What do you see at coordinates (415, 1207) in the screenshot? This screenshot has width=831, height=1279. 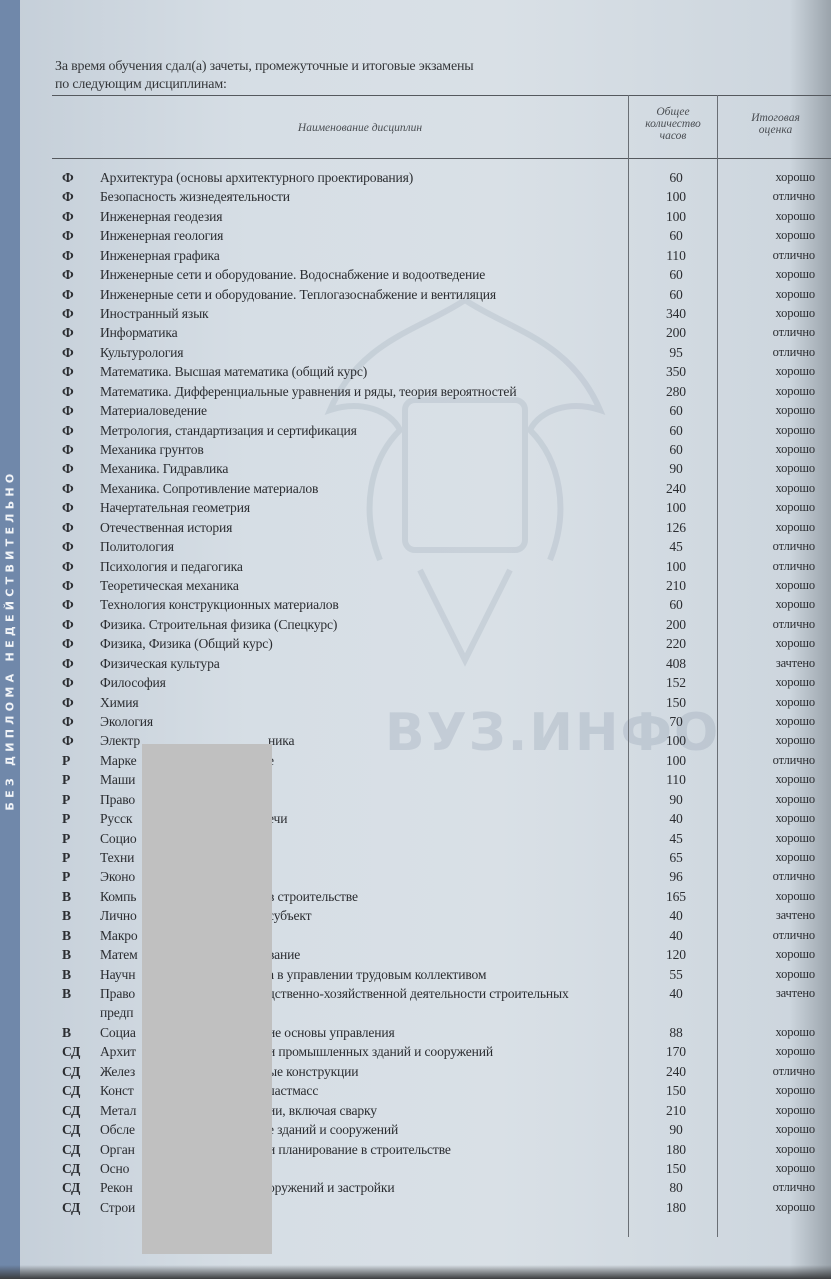 I see `table-row: СД Строи 180 хорошо` at bounding box center [415, 1207].